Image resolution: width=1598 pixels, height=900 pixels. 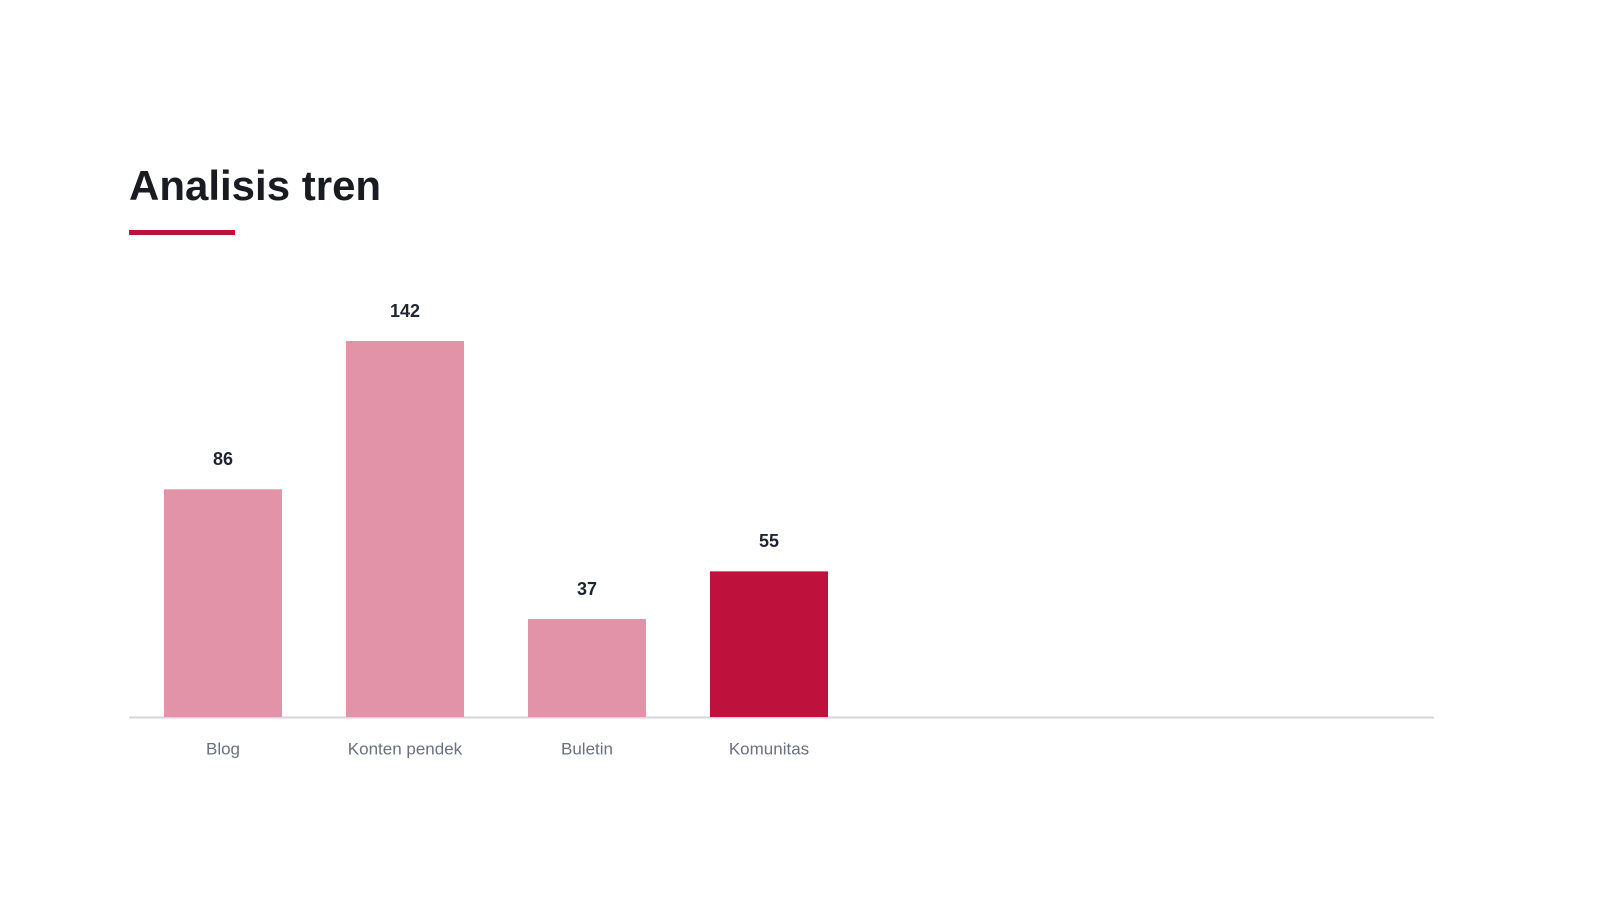 I want to click on value-label: 86, so click(x=223, y=459).